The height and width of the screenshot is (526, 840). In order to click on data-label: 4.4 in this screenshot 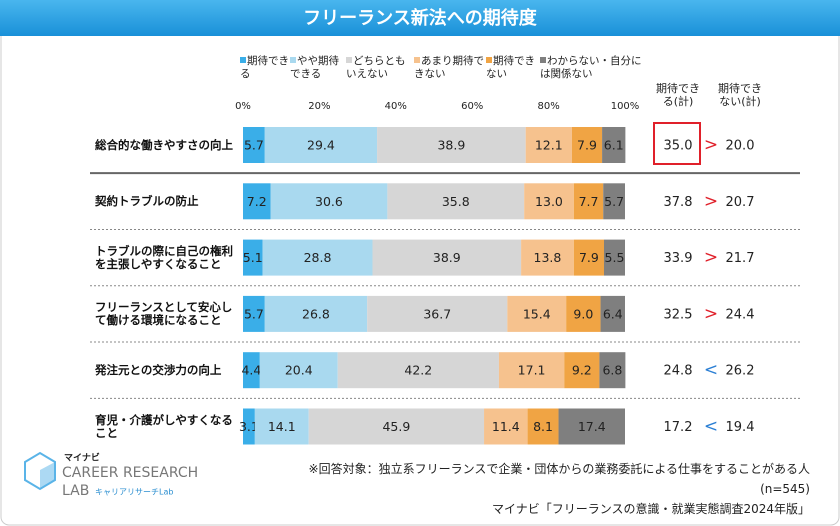, I will do `click(251, 370)`.